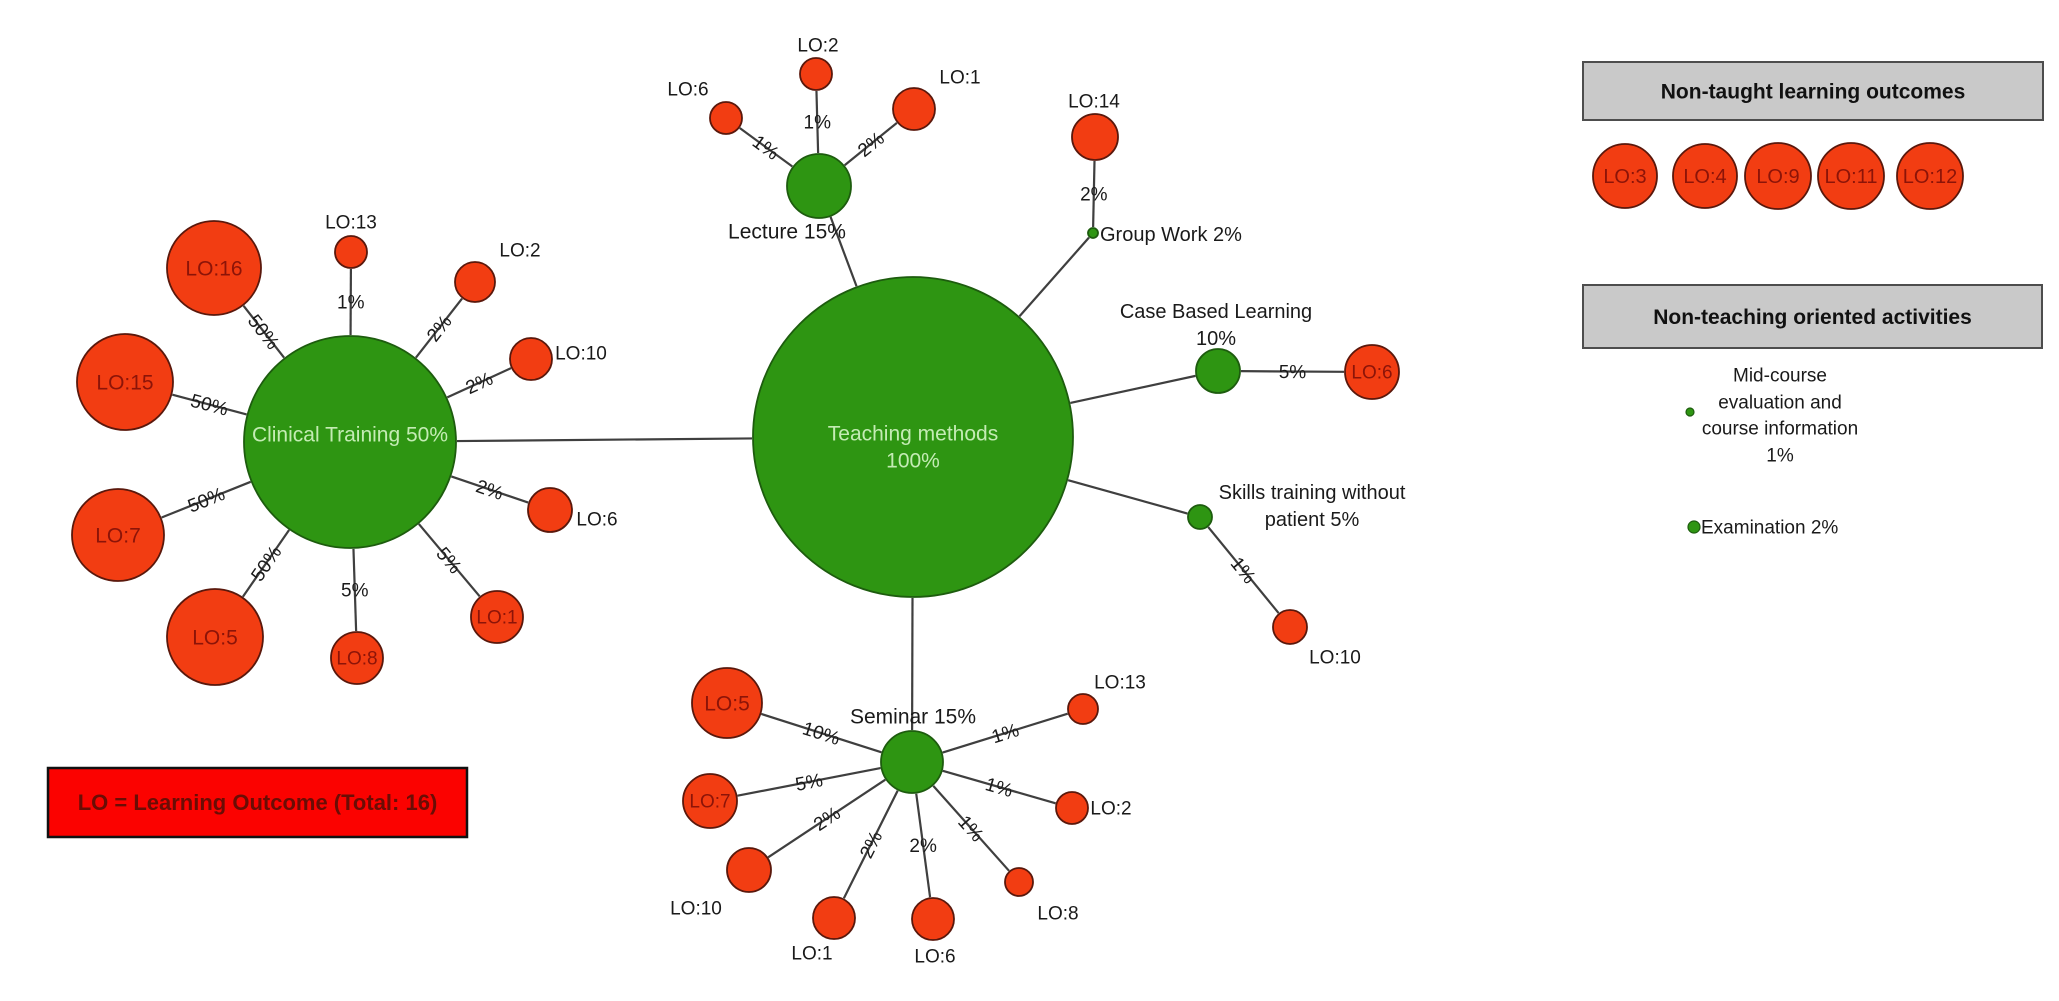  What do you see at coordinates (1624, 177) in the screenshot?
I see `legend-outcome-label-LO3: LO:3` at bounding box center [1624, 177].